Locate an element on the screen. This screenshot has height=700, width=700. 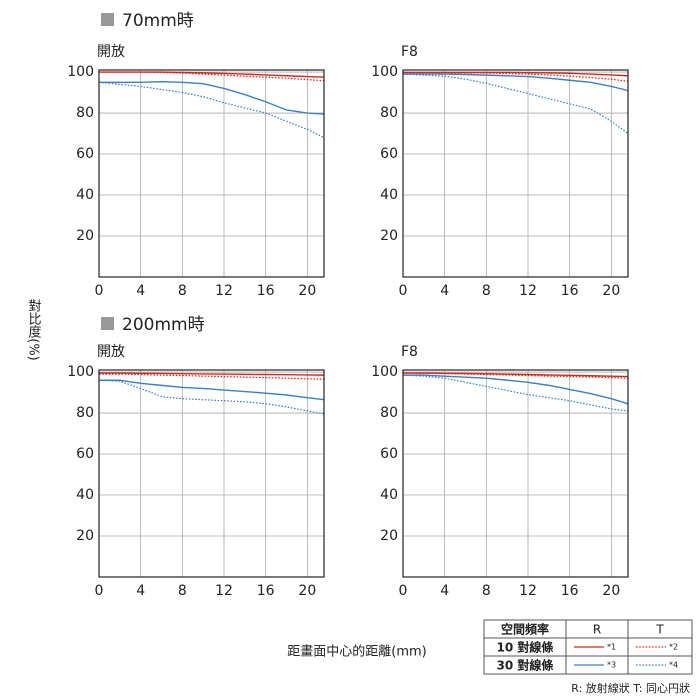
legend-header: 空間頻率 is located at coordinates (525, 629).